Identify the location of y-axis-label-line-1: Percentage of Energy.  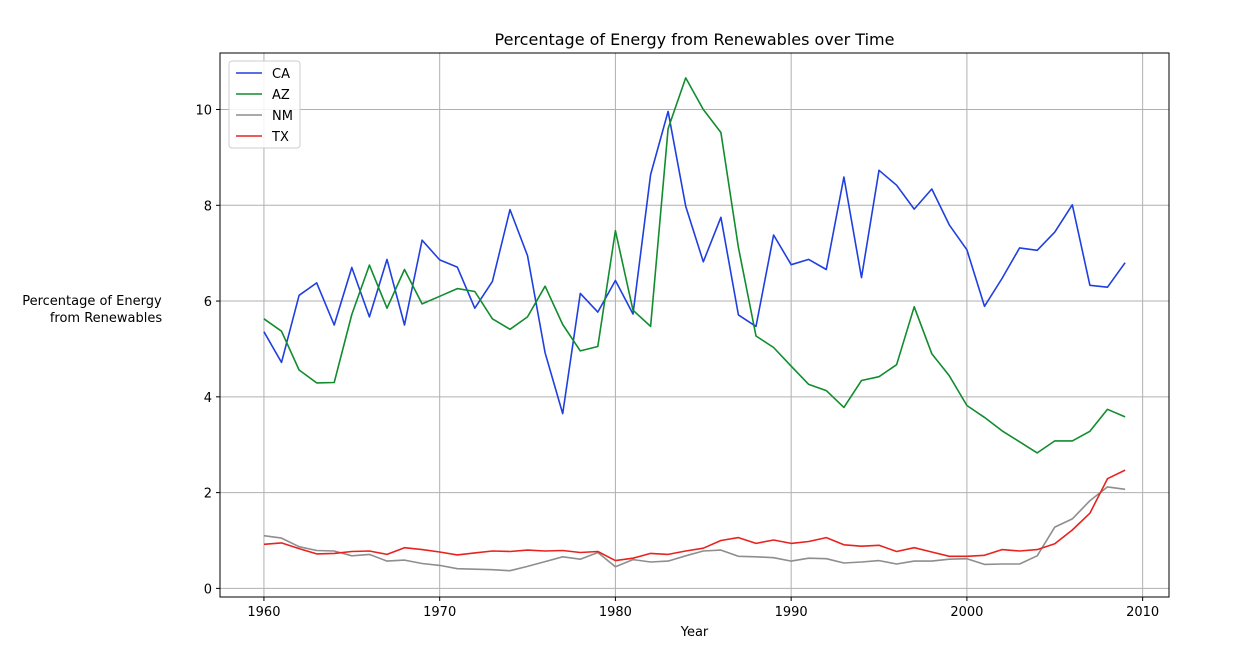
(92, 301).